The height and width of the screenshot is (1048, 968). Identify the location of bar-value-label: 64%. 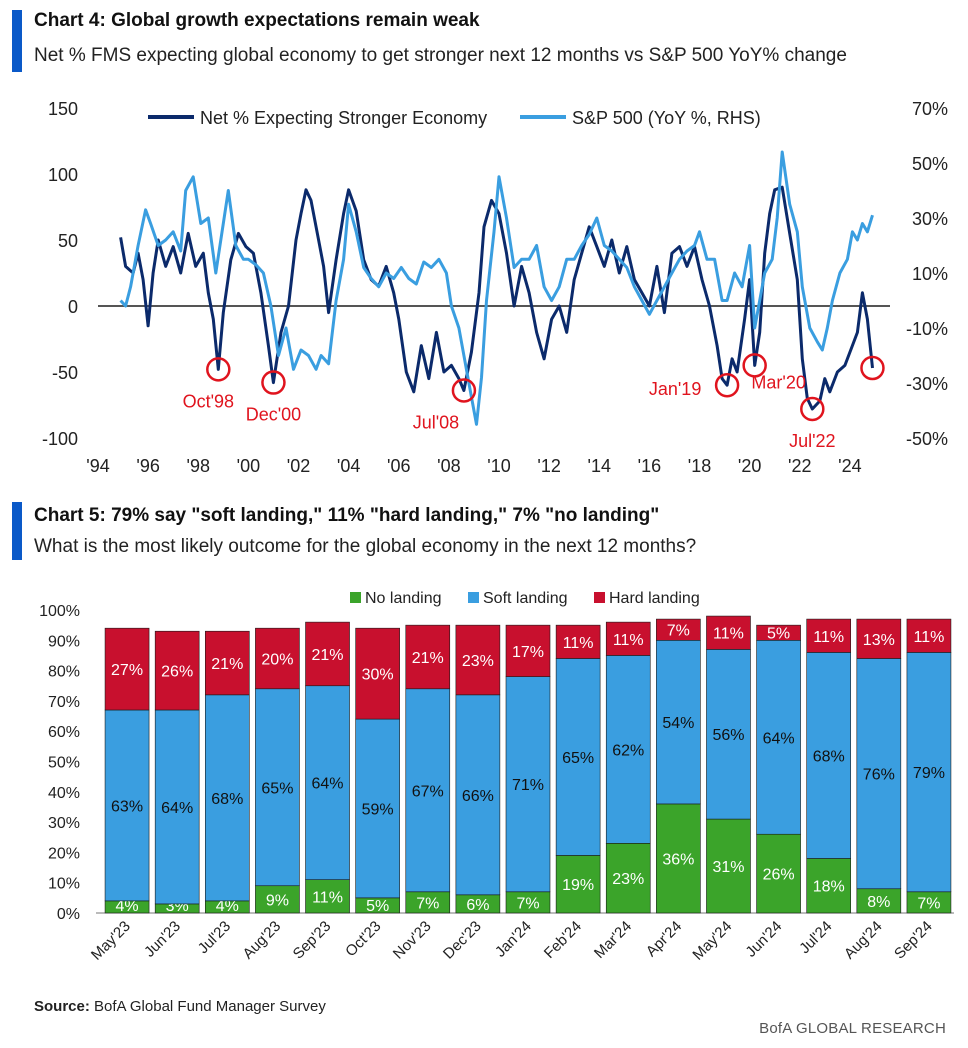
(779, 738).